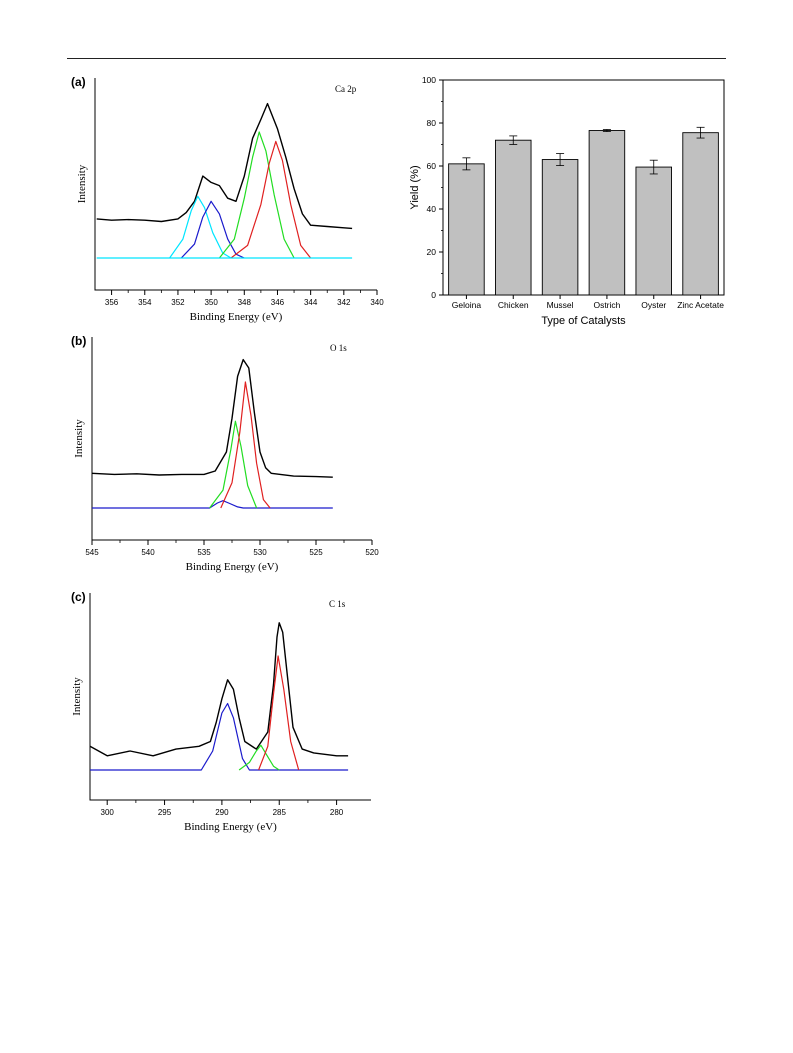 The image size is (793, 1053). What do you see at coordinates (337, 604) in the screenshot?
I see `peak-label: C 1s` at bounding box center [337, 604].